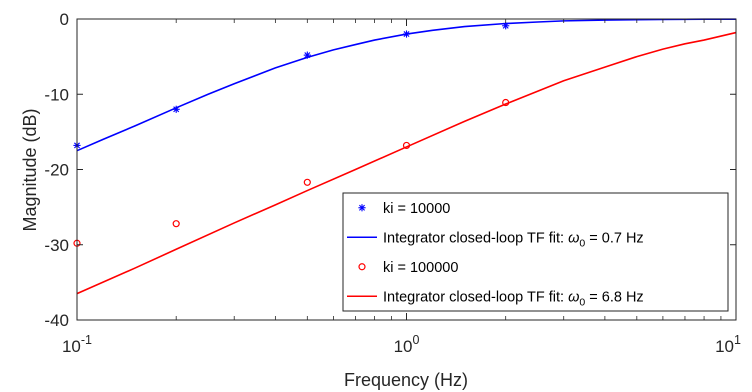 The image size is (752, 392). I want to click on x-axis-label: Frequency (Hz), so click(406, 380).